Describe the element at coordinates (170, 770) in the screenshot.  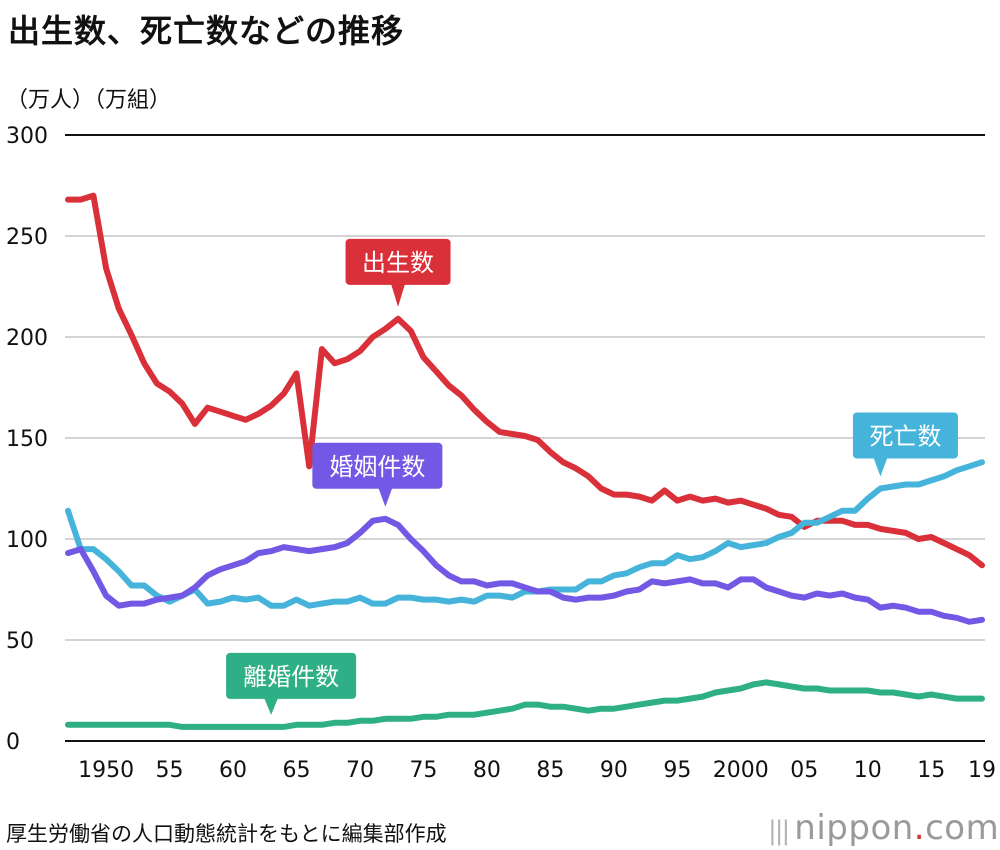
I see `x-tick-label: 55` at that location.